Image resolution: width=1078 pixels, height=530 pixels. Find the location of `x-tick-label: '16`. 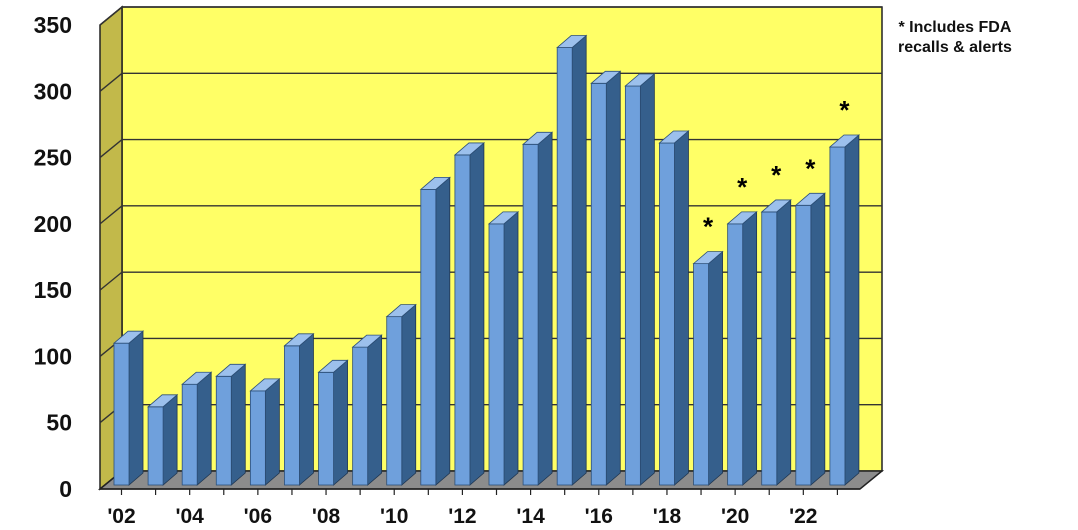

x-tick-label: '16 is located at coordinates (599, 516).